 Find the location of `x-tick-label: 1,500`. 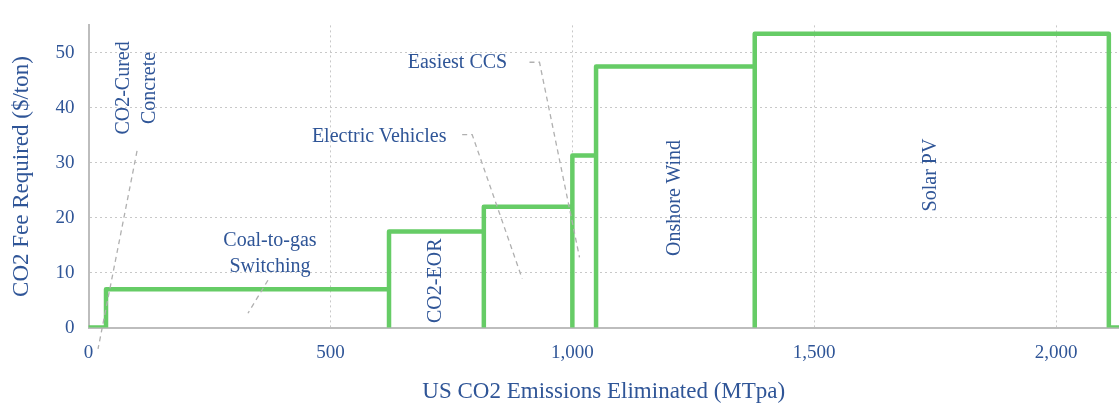

x-tick-label: 1,500 is located at coordinates (814, 351).